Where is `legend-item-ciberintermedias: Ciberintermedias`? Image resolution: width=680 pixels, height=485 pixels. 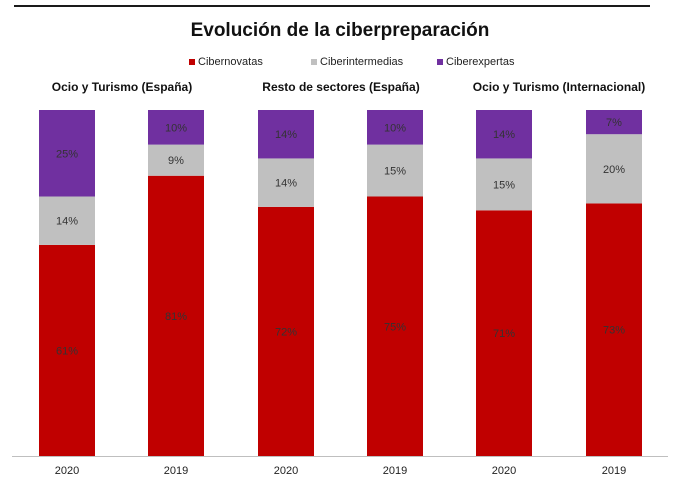 legend-item-ciberintermedias: Ciberintermedias is located at coordinates (357, 62).